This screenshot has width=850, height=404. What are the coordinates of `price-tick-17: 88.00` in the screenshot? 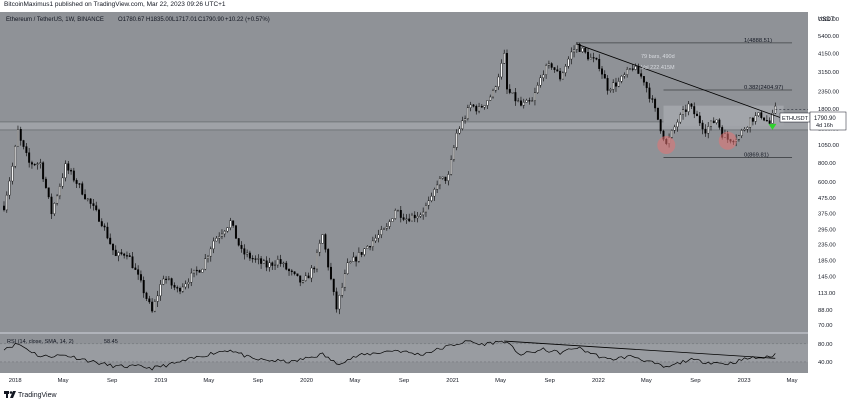 It's located at (825, 311).